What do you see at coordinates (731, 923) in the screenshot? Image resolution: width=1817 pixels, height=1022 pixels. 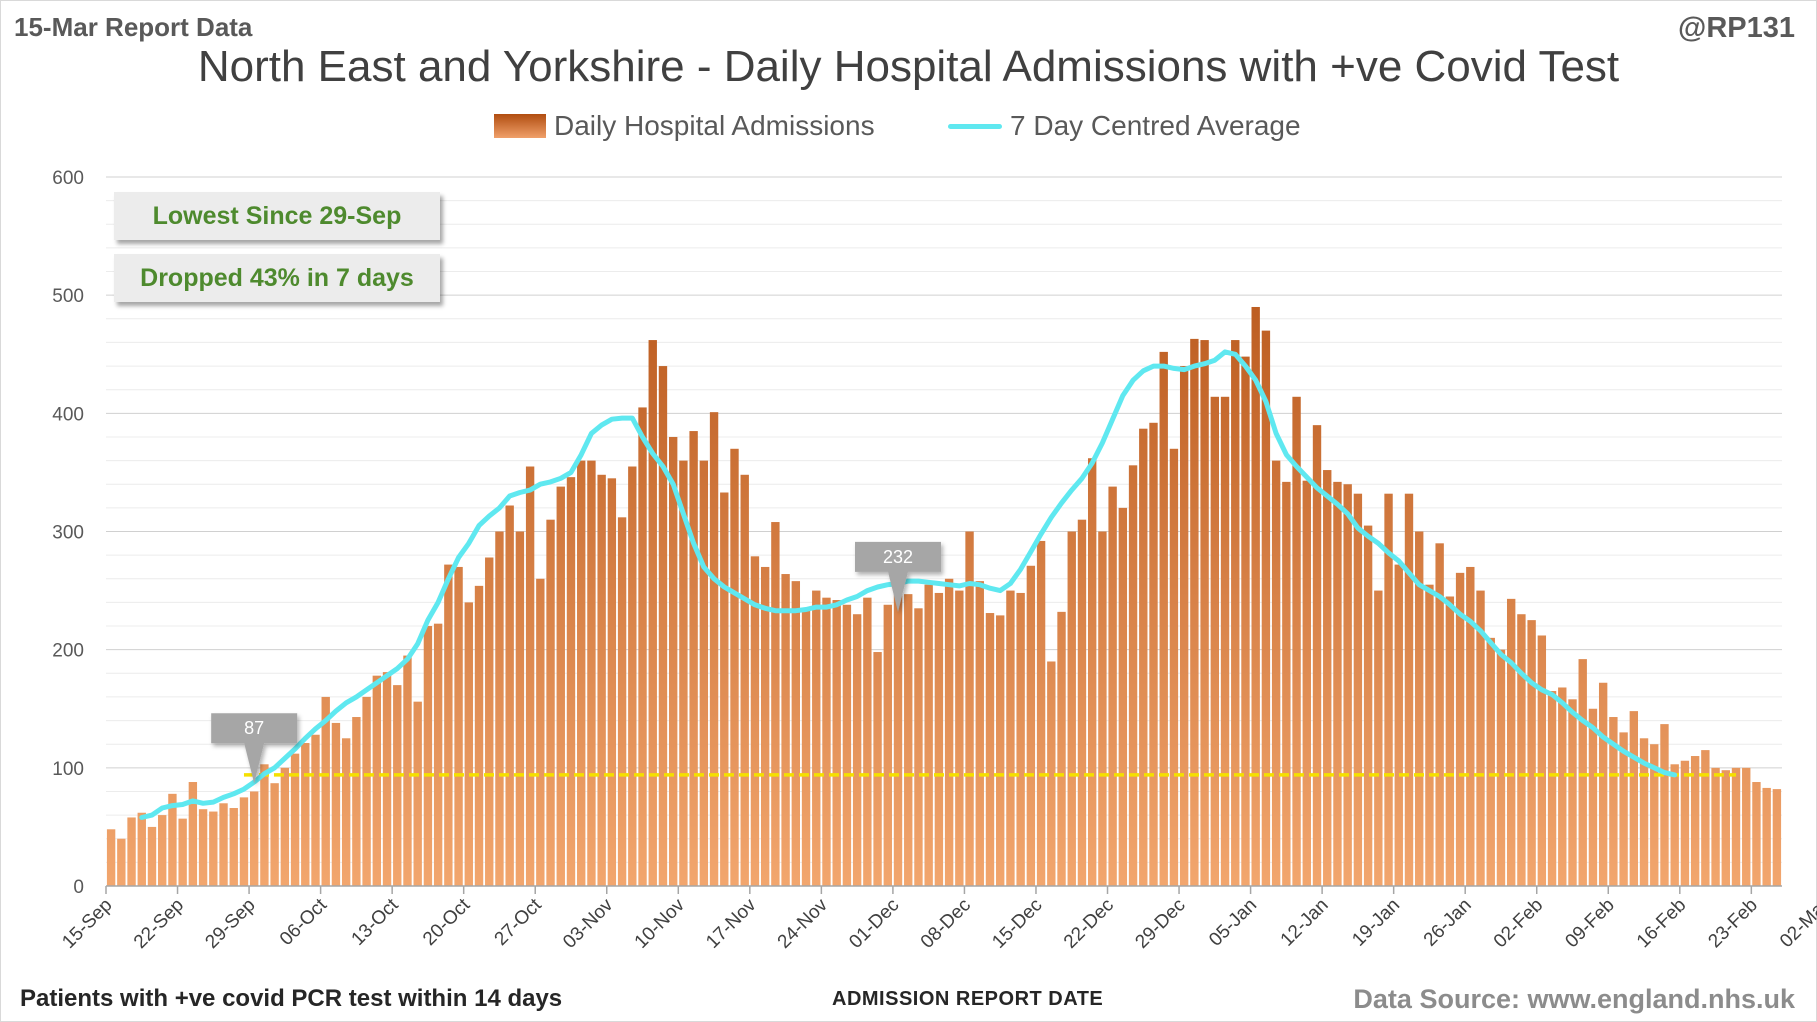 I see `x-tick-label: 17-Nov` at bounding box center [731, 923].